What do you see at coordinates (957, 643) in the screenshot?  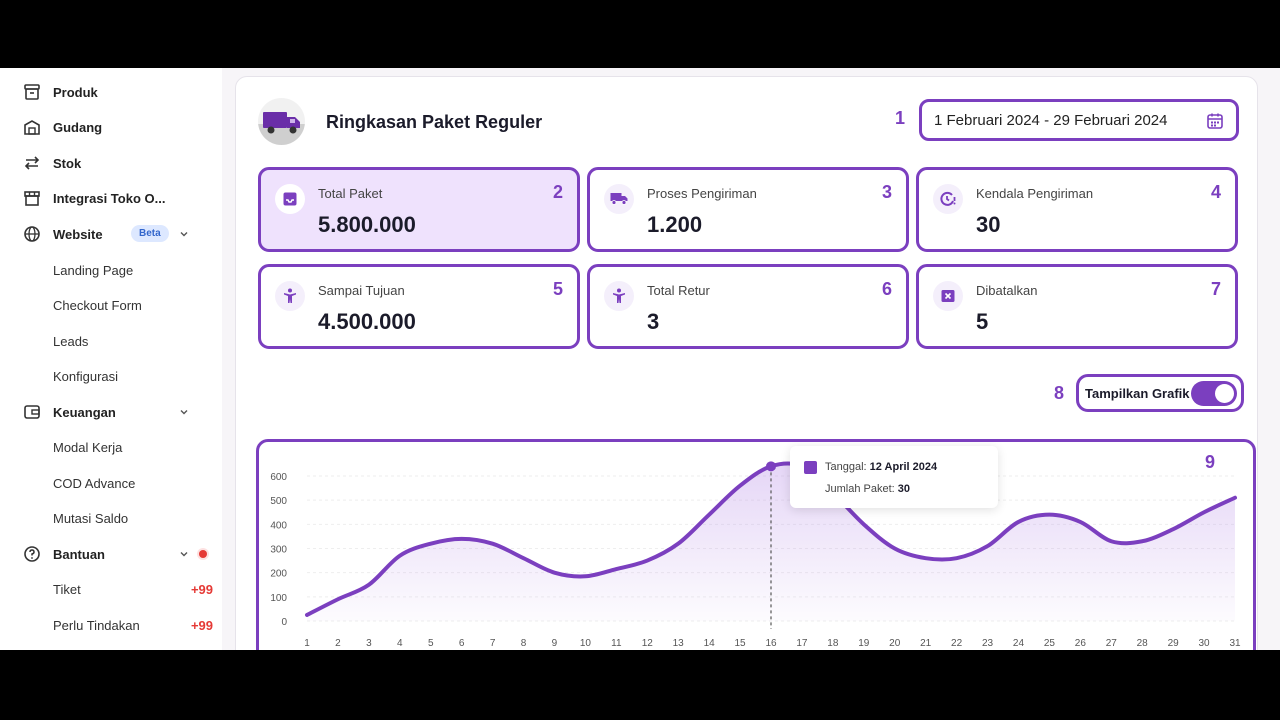 I see `x-tick-label: 22` at bounding box center [957, 643].